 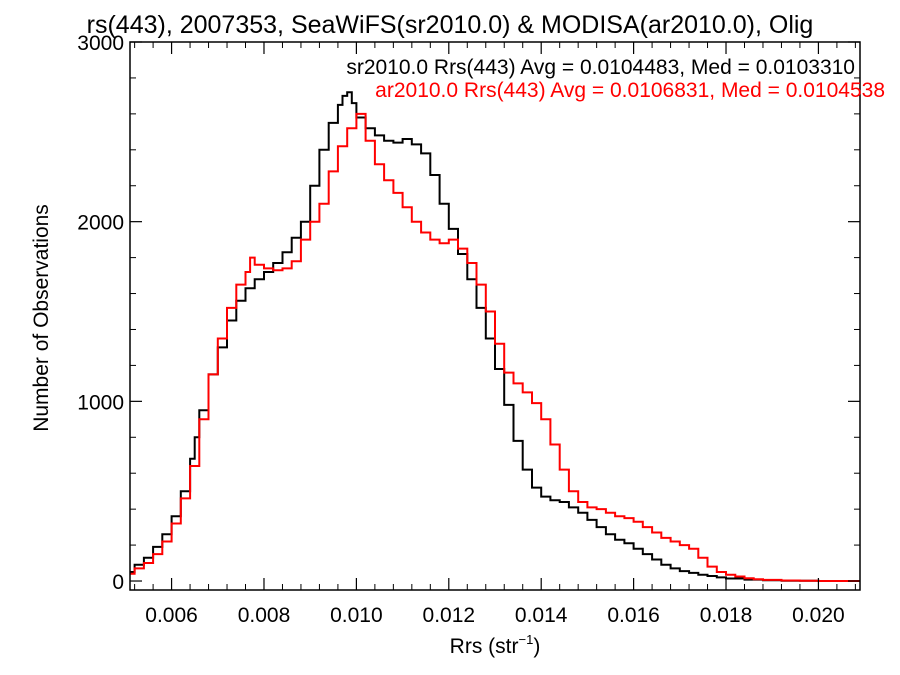 What do you see at coordinates (356, 615) in the screenshot?
I see `x-tick-label: 0.010` at bounding box center [356, 615].